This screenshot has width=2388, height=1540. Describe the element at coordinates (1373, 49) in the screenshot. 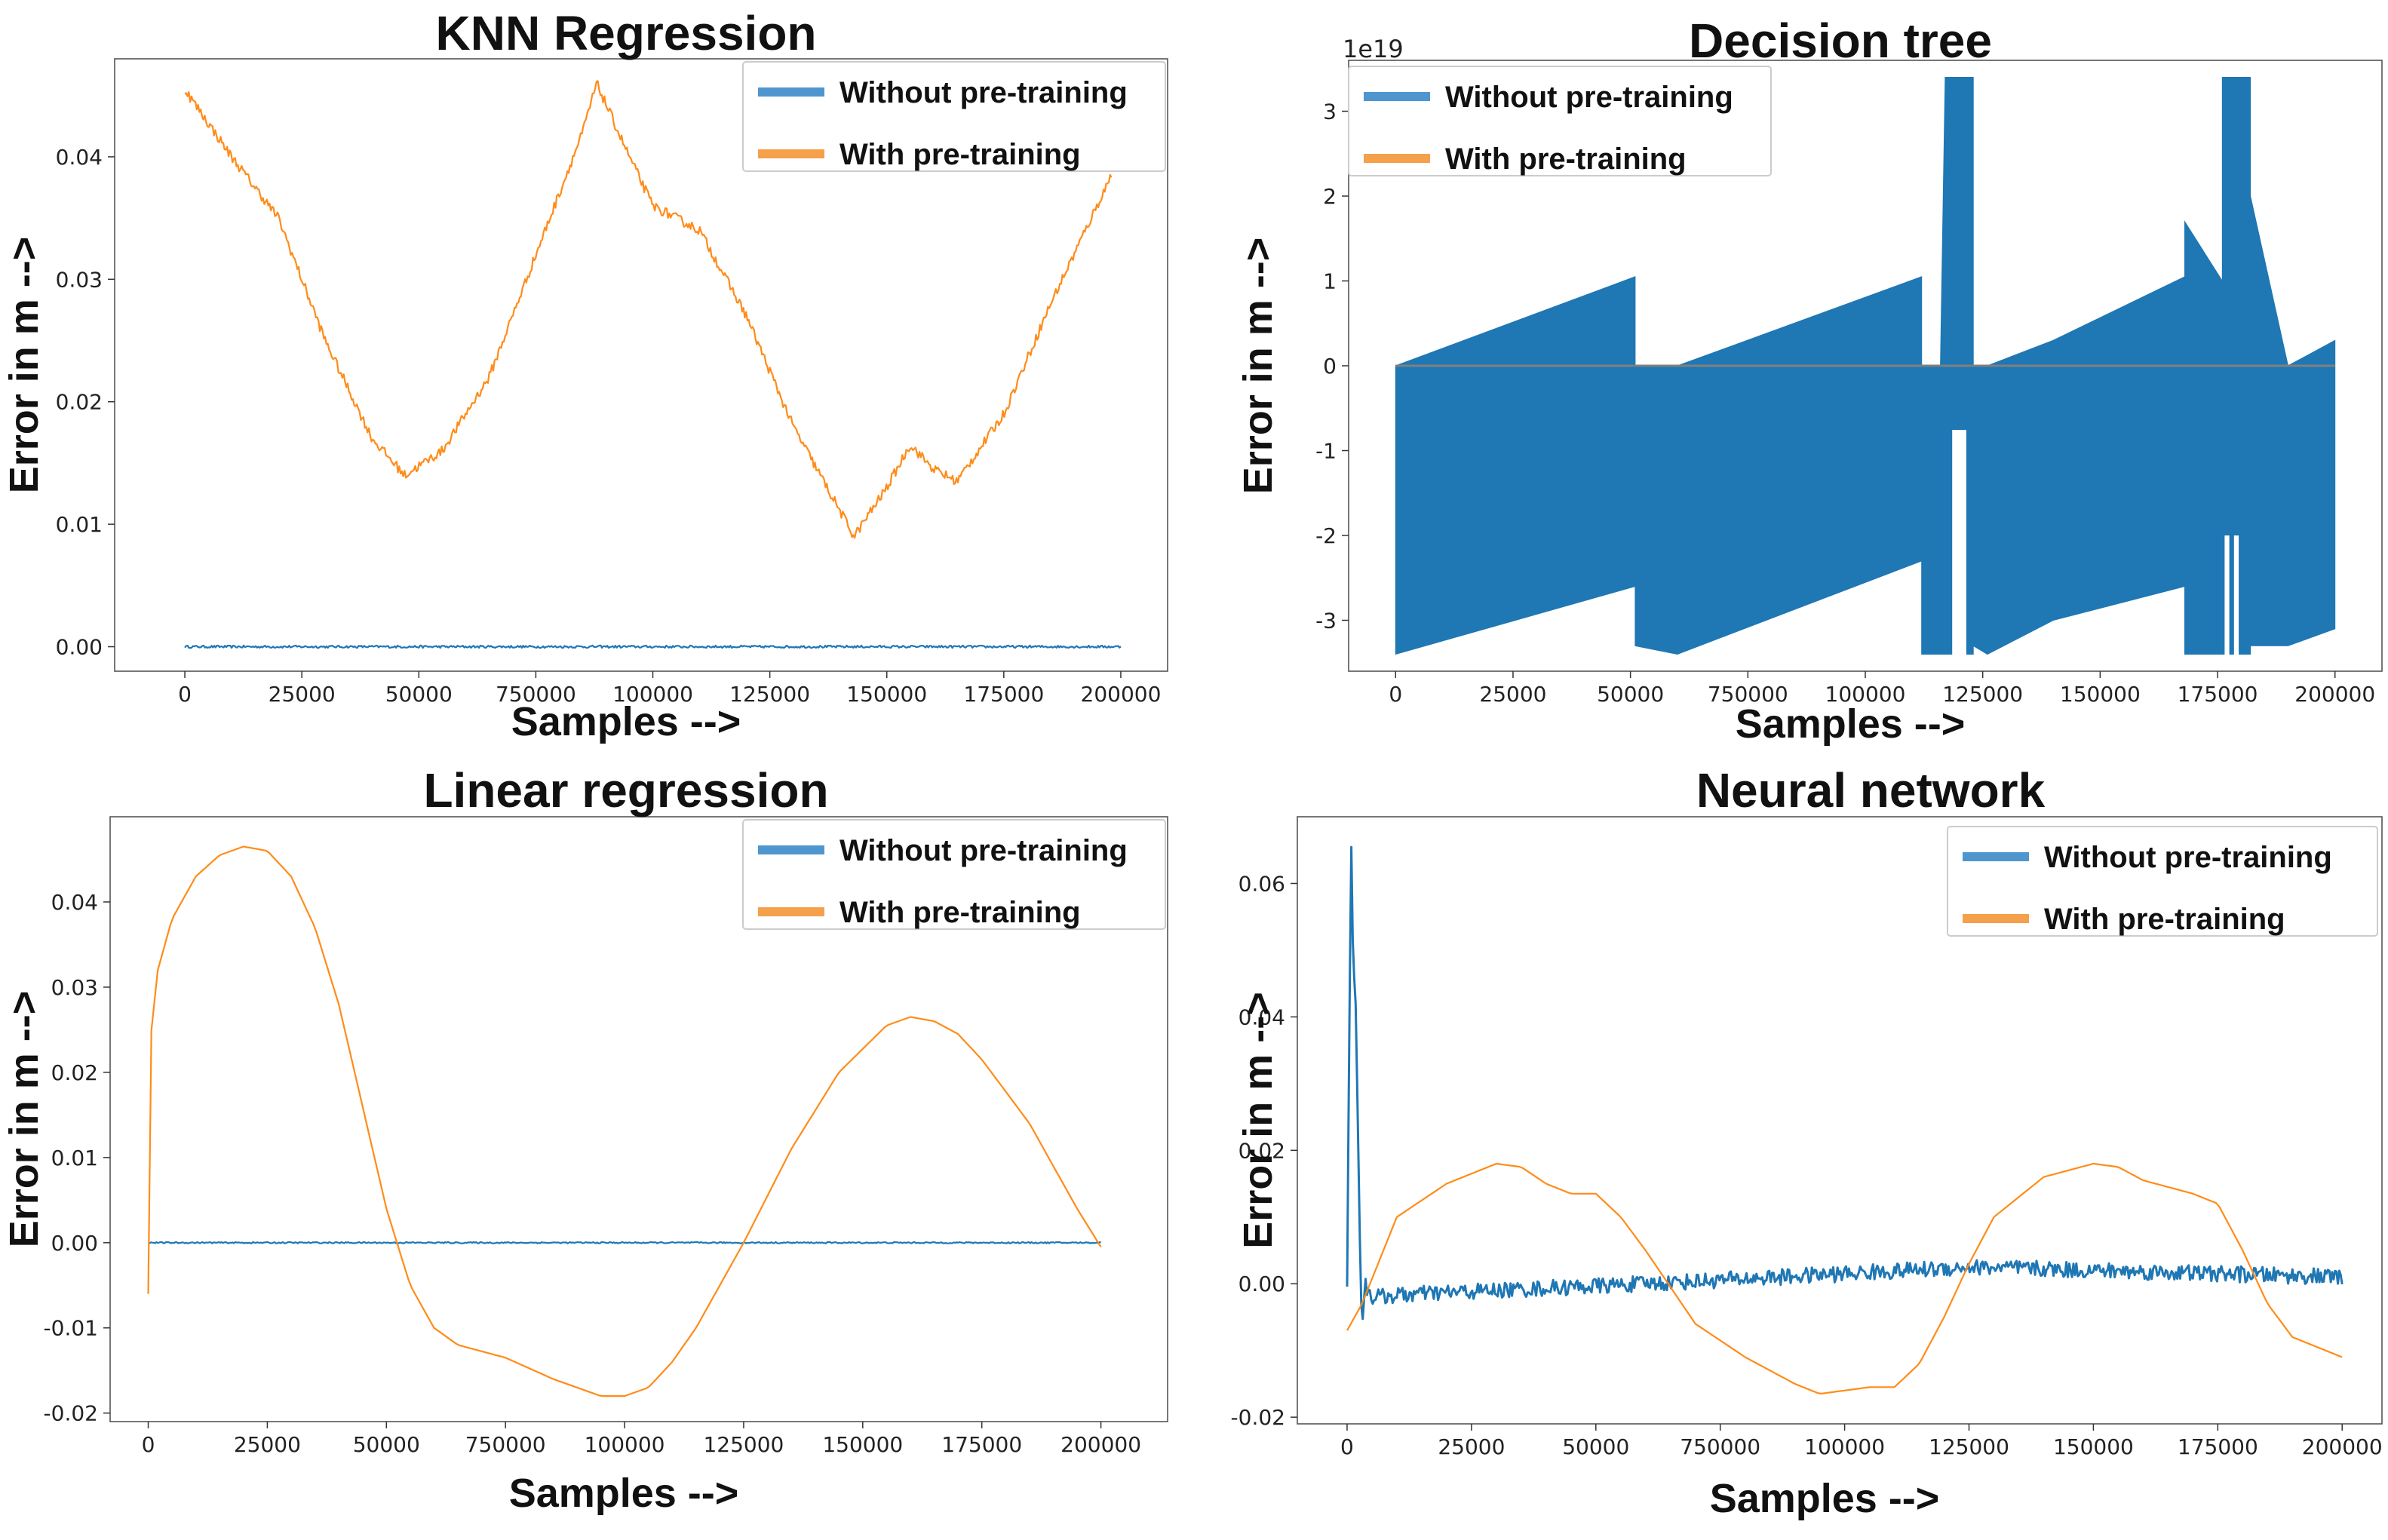

I see `axis-offset-label: 1e19` at that location.